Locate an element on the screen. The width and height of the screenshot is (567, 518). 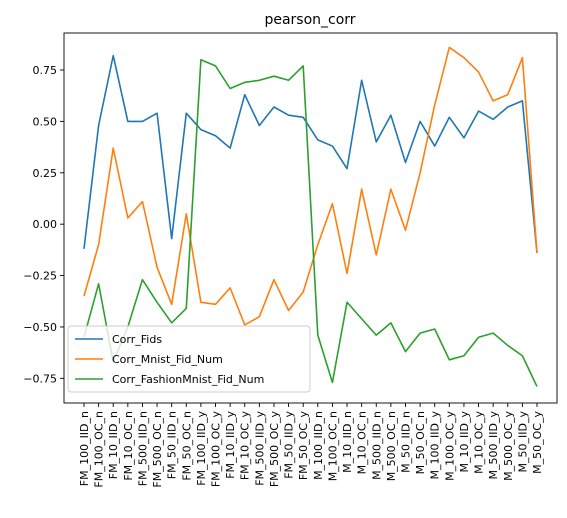
x-tick-label: FM_50_OC_n is located at coordinates (186, 446).